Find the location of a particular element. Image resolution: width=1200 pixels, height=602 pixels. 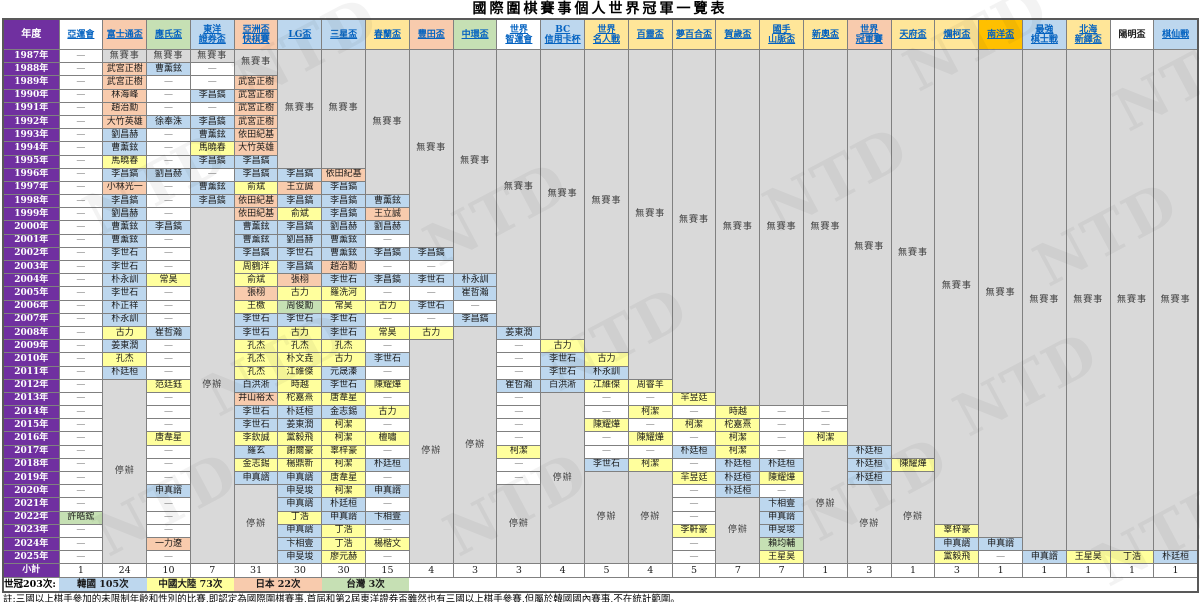

winner-cell-tongyang-1990: 李昌鎬 is located at coordinates (212, 95).